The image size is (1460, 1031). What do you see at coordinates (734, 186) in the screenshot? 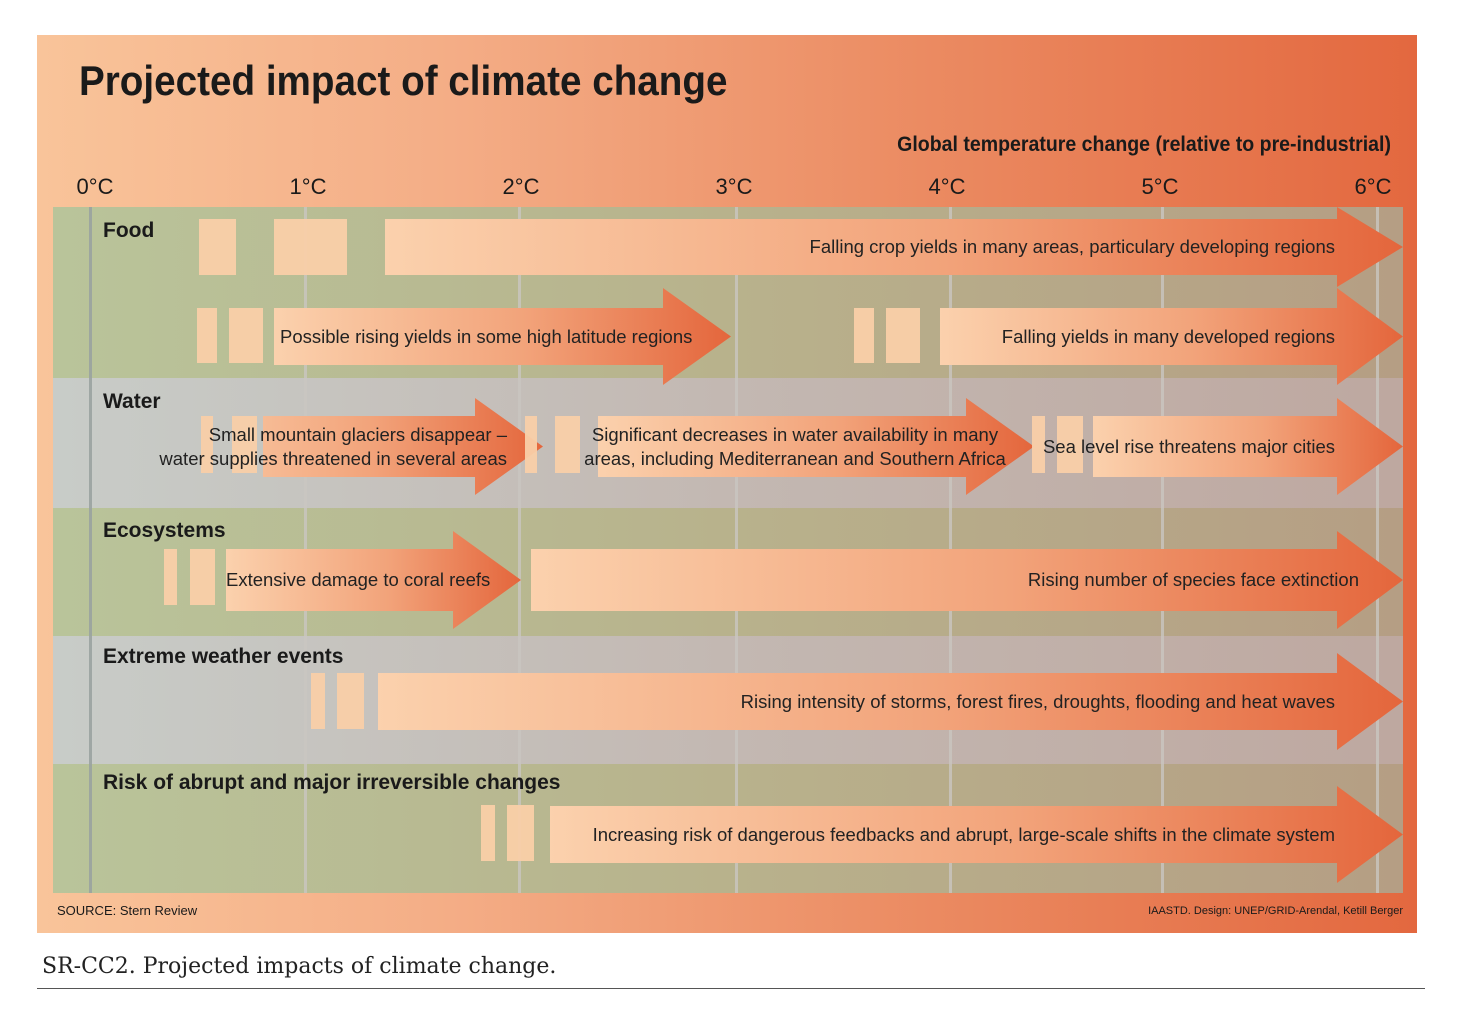
I see `tick-3c: 3°C` at bounding box center [734, 186].